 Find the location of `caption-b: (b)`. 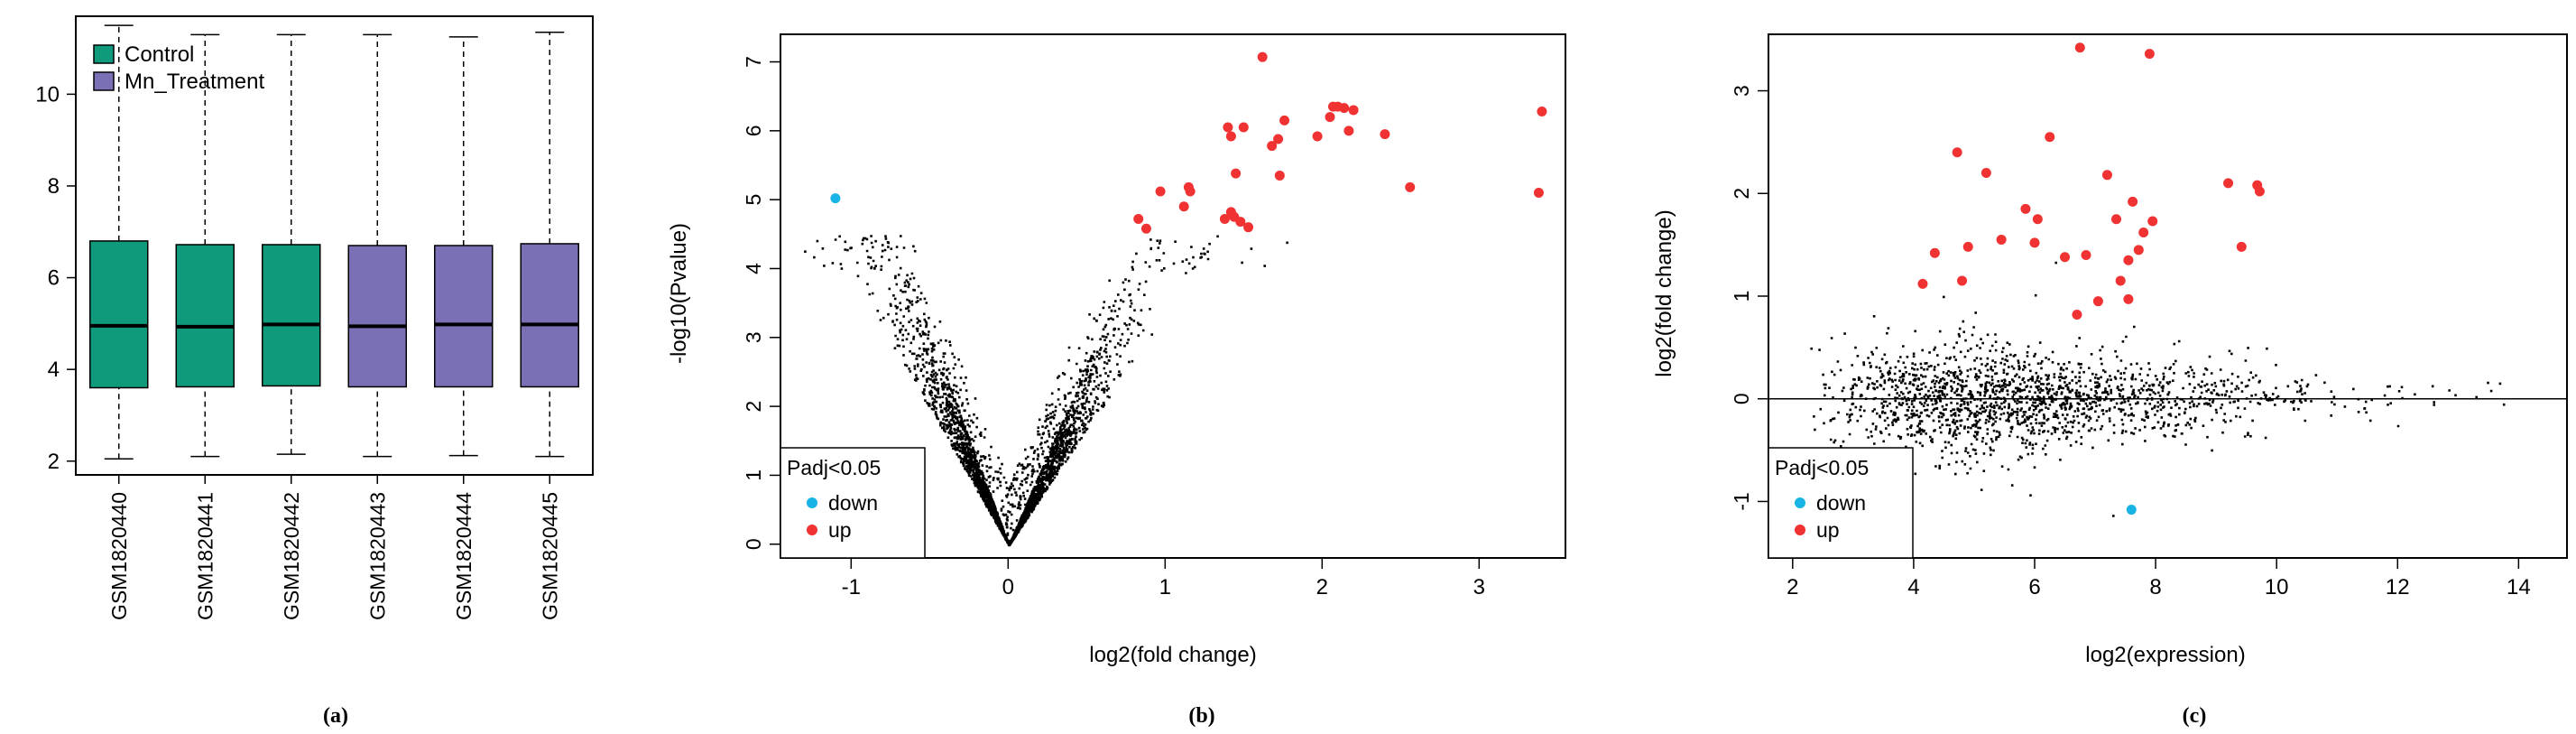

caption-b: (b) is located at coordinates (1201, 716).